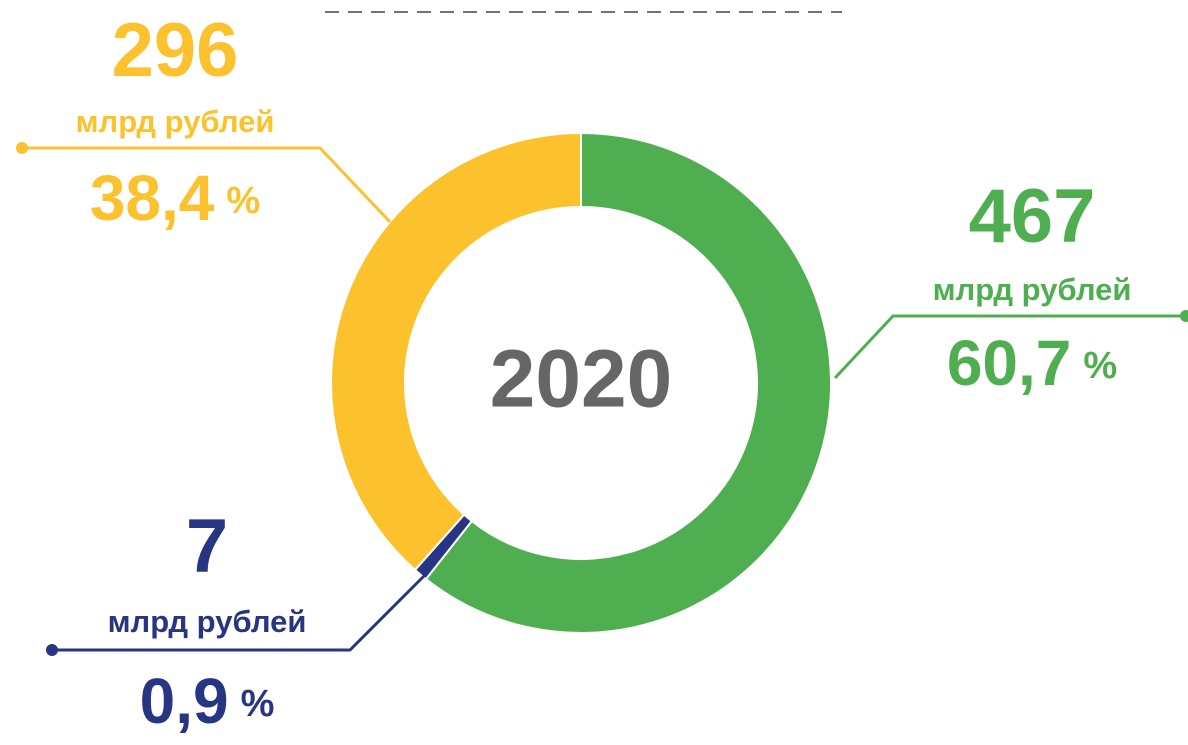 The image size is (1188, 745). Describe the element at coordinates (1032, 216) in the screenshot. I see `value-label: 467` at that location.